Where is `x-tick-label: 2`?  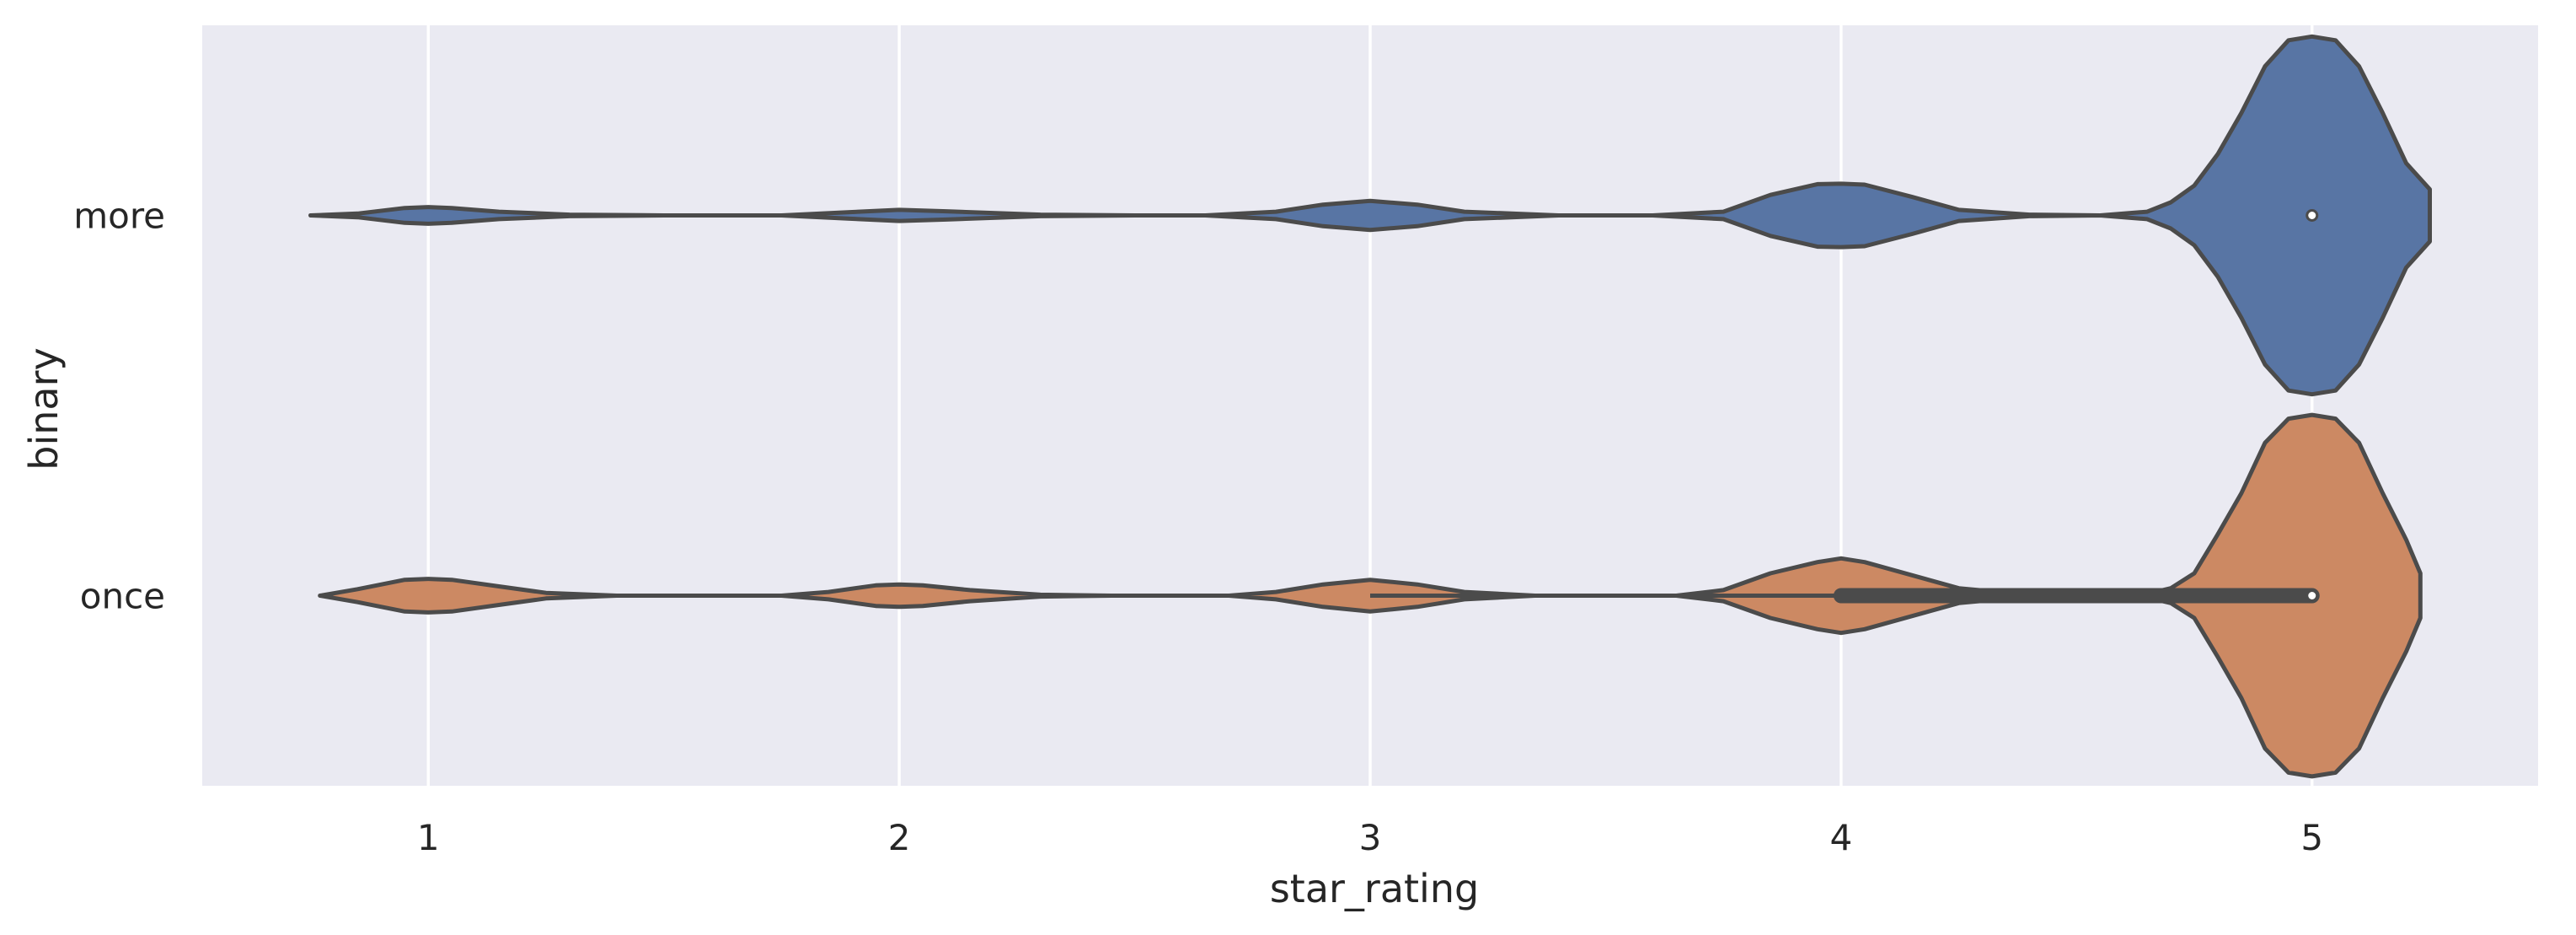 x-tick-label: 2 is located at coordinates (899, 837).